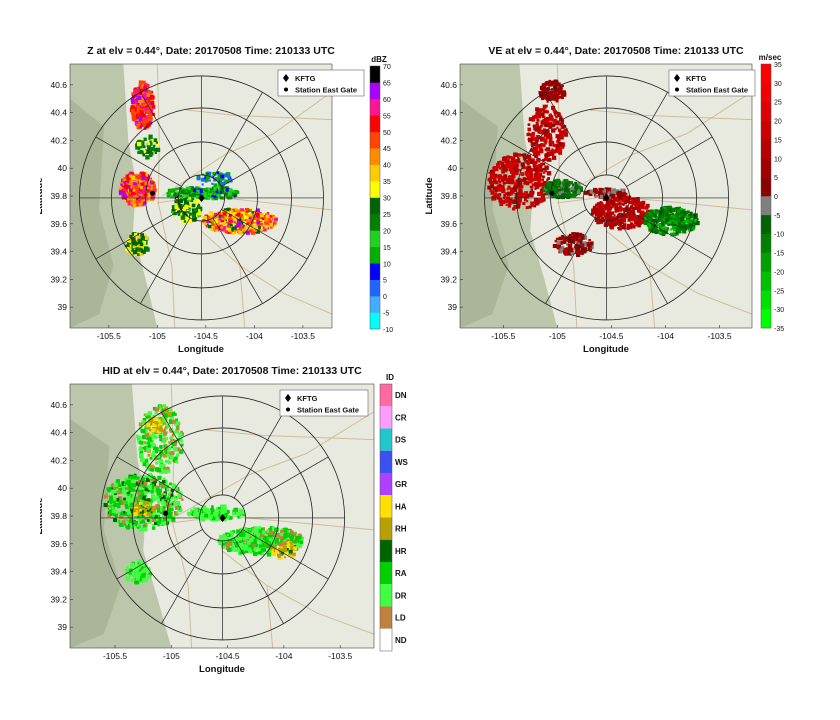  I want to click on x-tick-label: -104, so click(254, 336).